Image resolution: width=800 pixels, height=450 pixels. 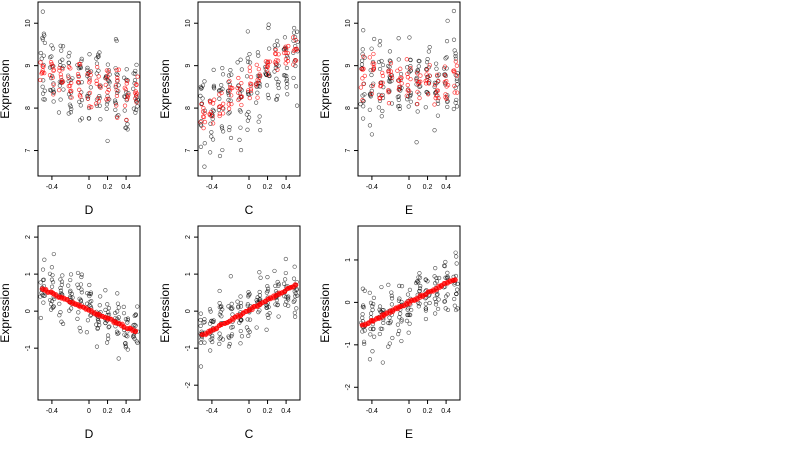 What do you see at coordinates (188, 66) in the screenshot?
I see `y-tick-label: 9` at bounding box center [188, 66].